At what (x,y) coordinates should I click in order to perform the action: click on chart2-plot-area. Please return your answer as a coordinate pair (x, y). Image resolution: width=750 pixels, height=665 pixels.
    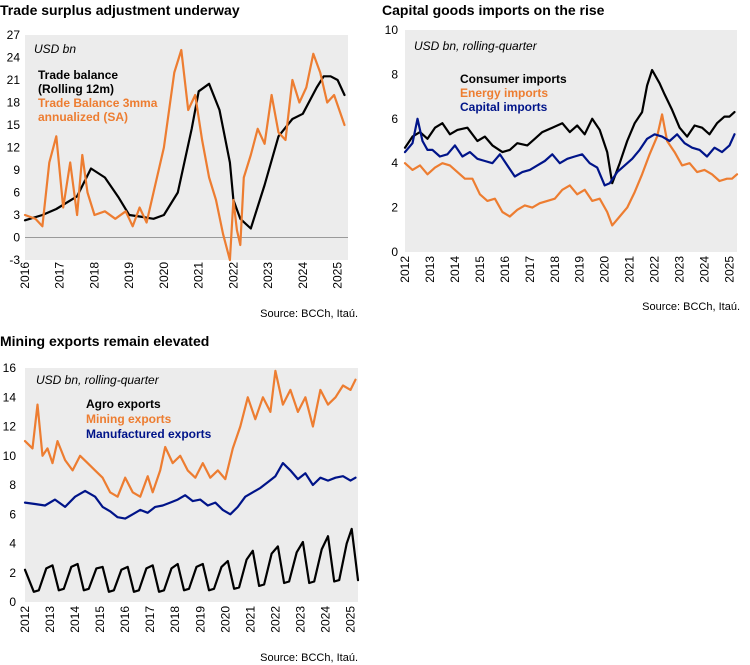
    Looking at the image, I should click on (571, 141).